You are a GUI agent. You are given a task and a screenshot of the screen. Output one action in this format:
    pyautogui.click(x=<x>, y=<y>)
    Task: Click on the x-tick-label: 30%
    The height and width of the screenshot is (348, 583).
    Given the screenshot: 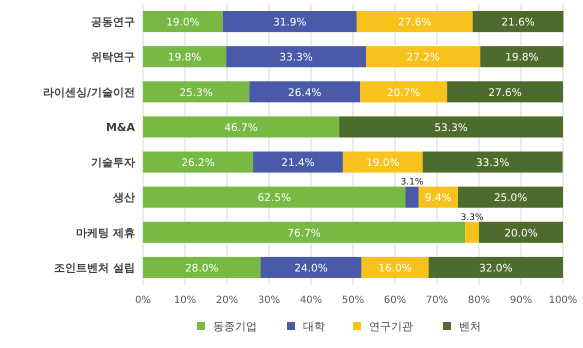 What is the action you would take?
    pyautogui.click(x=269, y=300)
    